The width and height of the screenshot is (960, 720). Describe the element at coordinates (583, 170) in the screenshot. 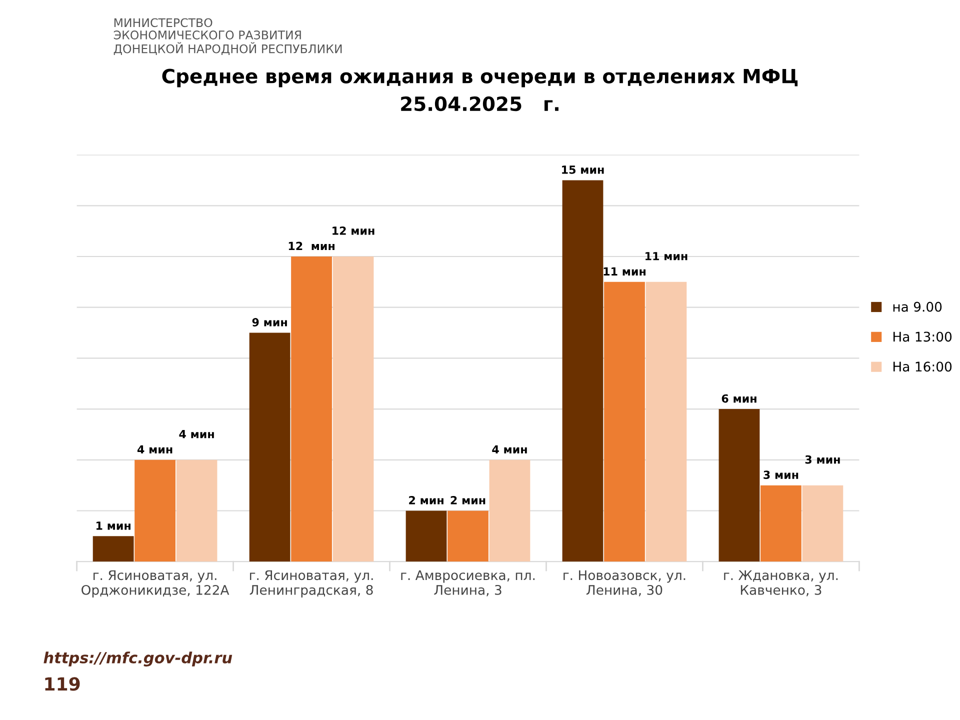

I see `data-label: 15 мин` at that location.